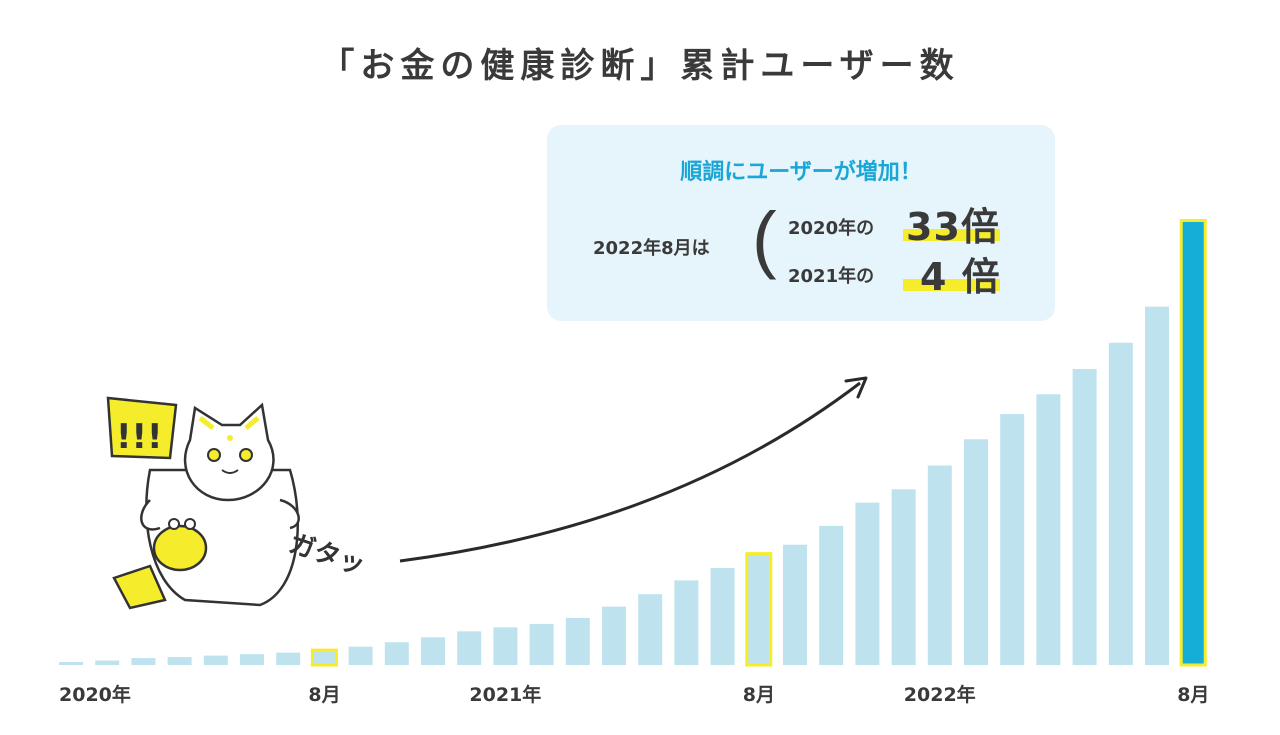  What do you see at coordinates (831, 276) in the screenshot?
I see `callout-row-label: 2021年の` at bounding box center [831, 276].